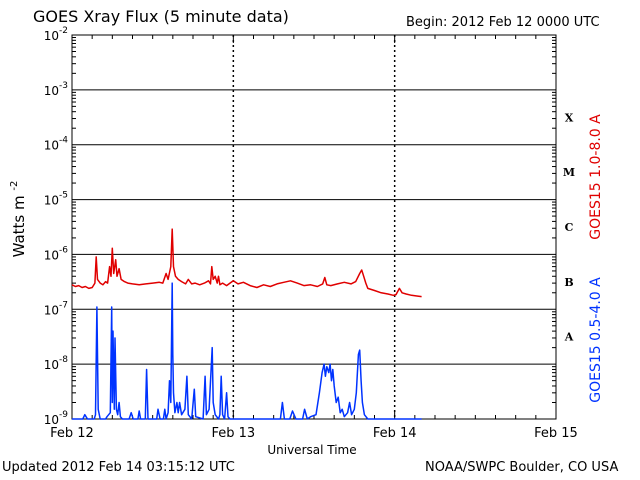  What do you see at coordinates (568, 282) in the screenshot?
I see `flare-class-label: B` at bounding box center [568, 282].